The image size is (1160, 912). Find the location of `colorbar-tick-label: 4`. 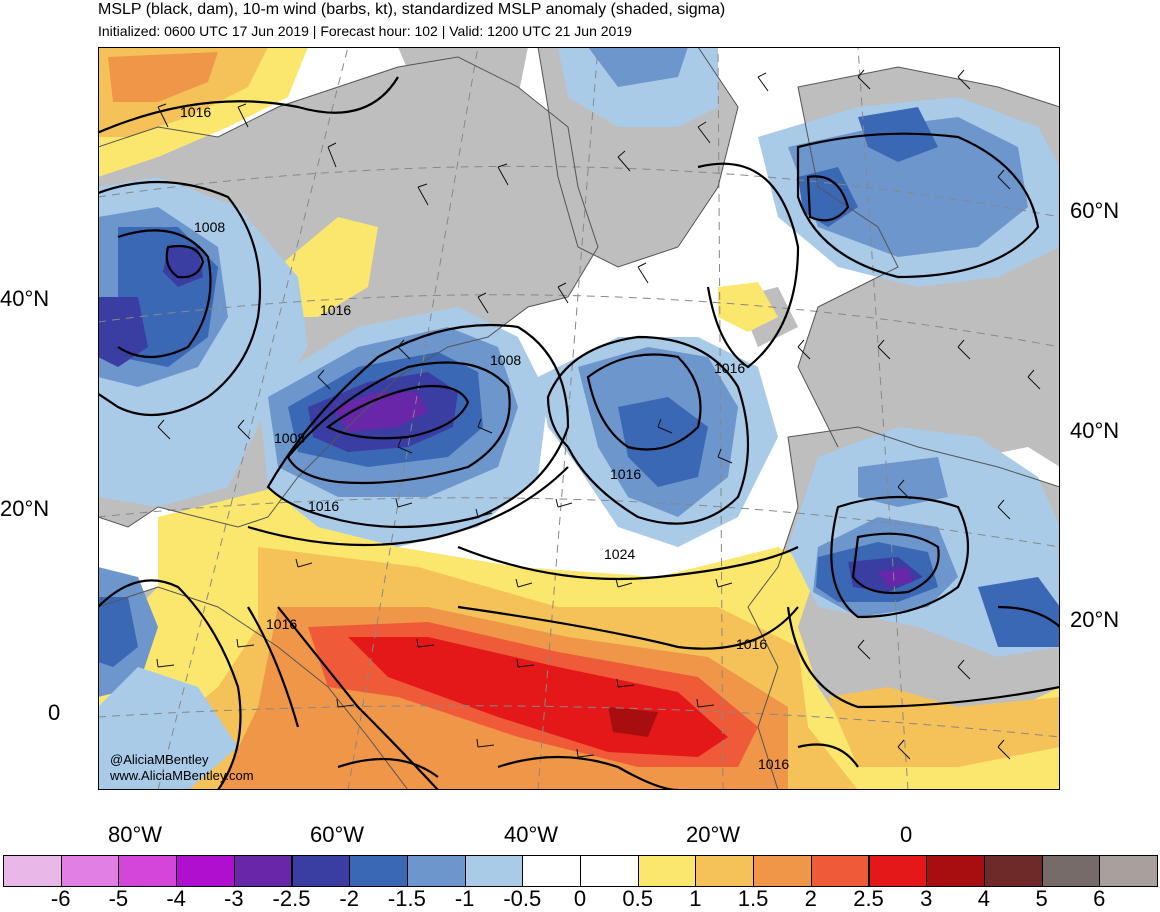

colorbar-tick-label: 4 is located at coordinates (984, 898).